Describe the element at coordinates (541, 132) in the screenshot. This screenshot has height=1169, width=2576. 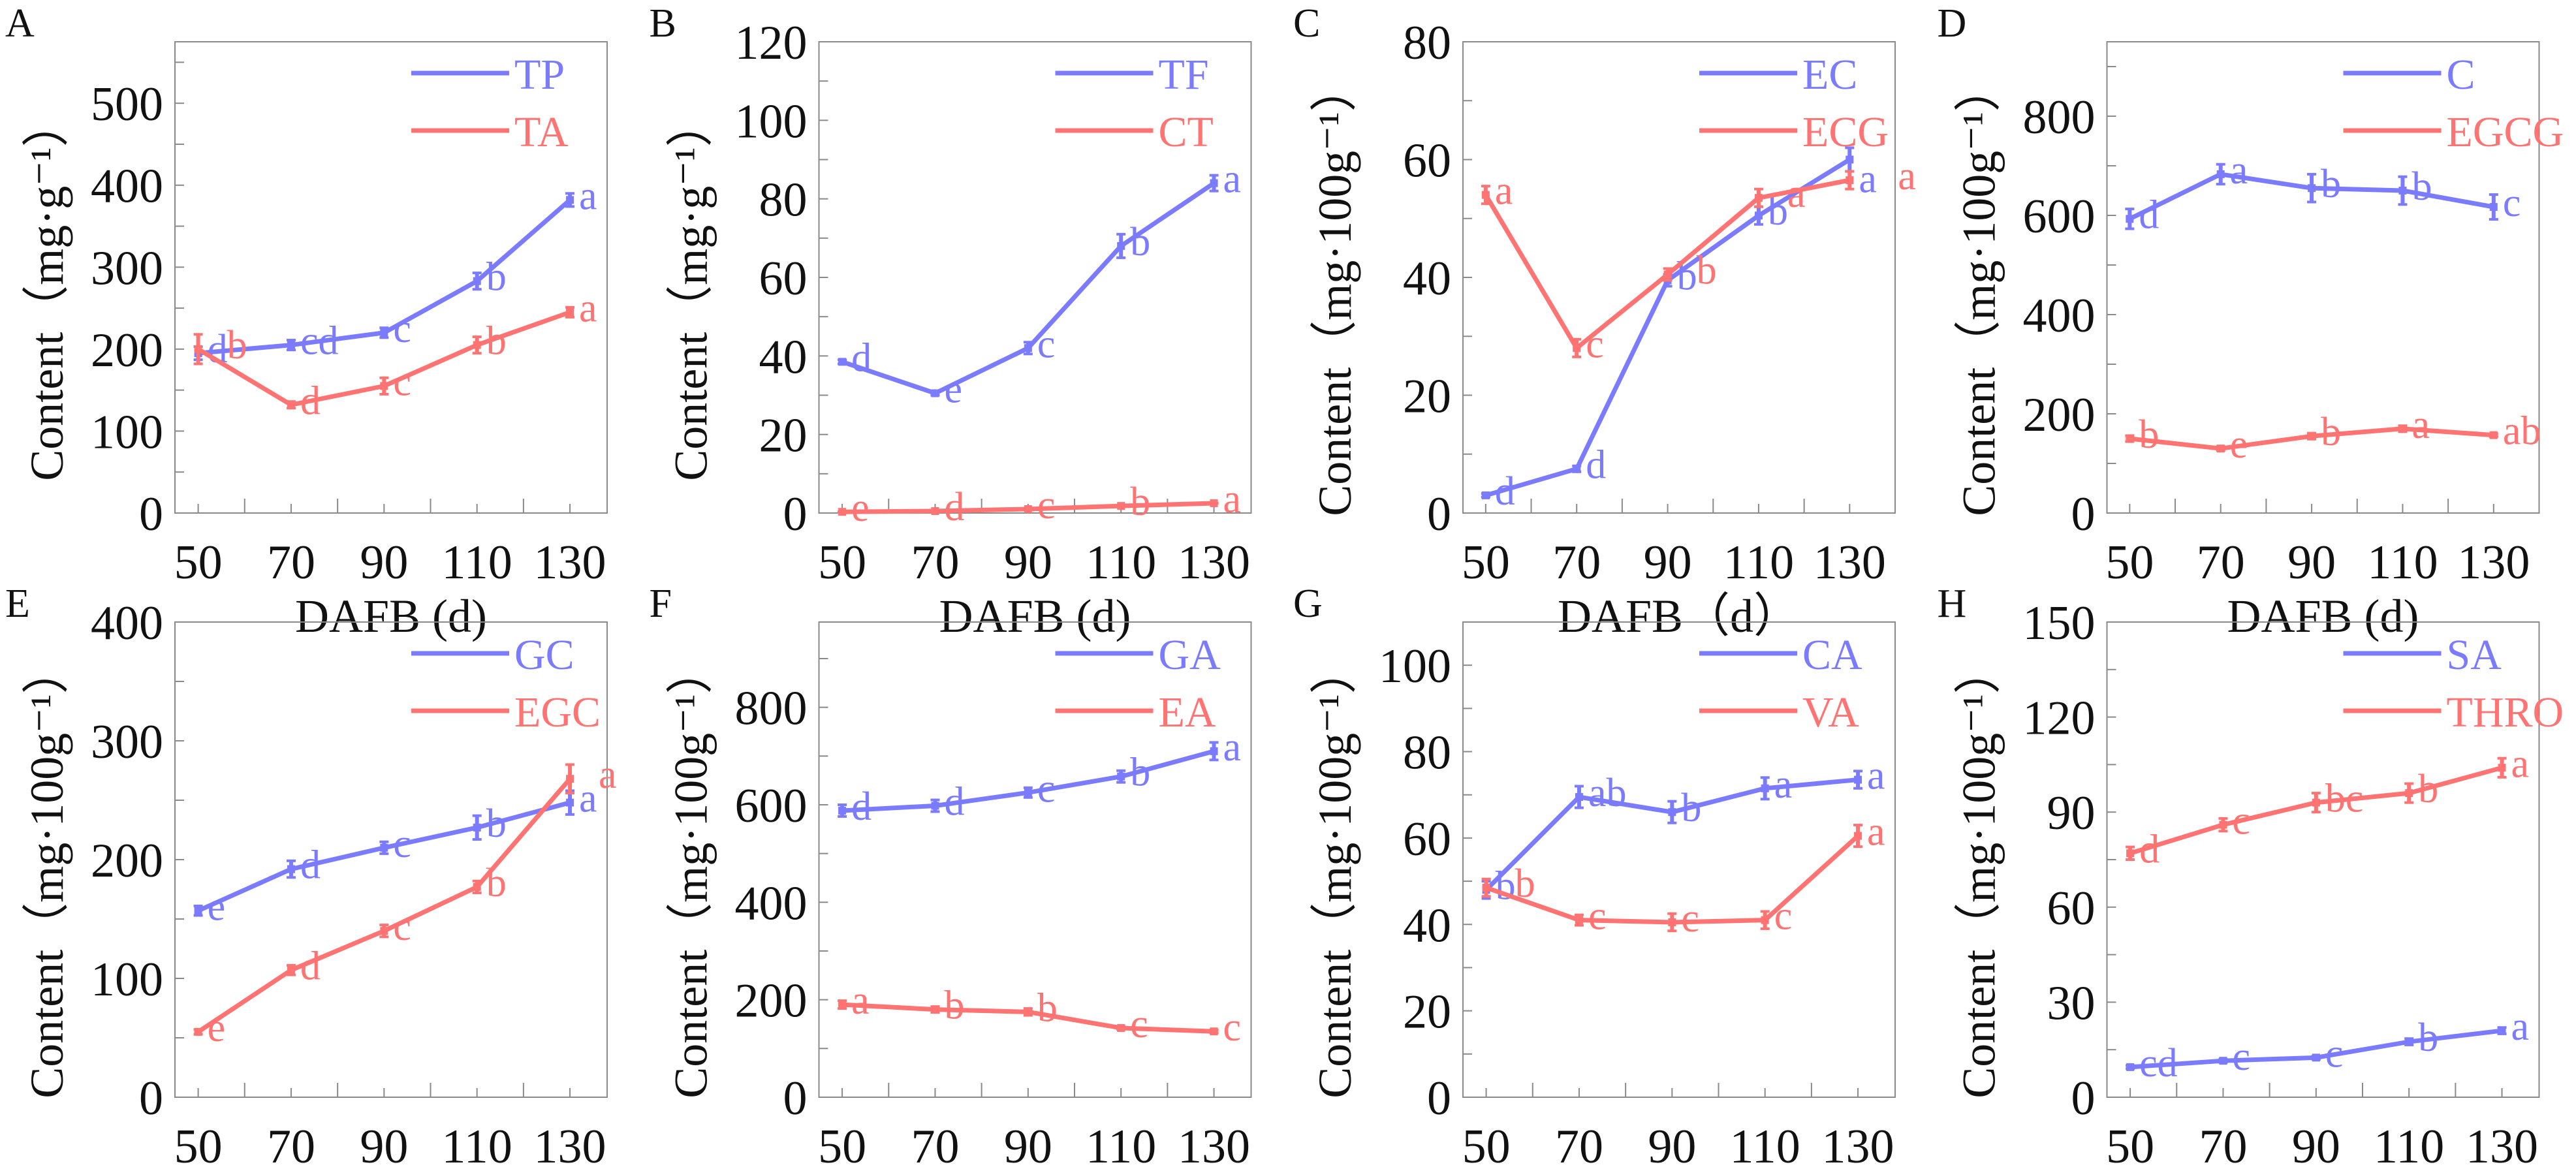
I see `legend-label: TA` at that location.